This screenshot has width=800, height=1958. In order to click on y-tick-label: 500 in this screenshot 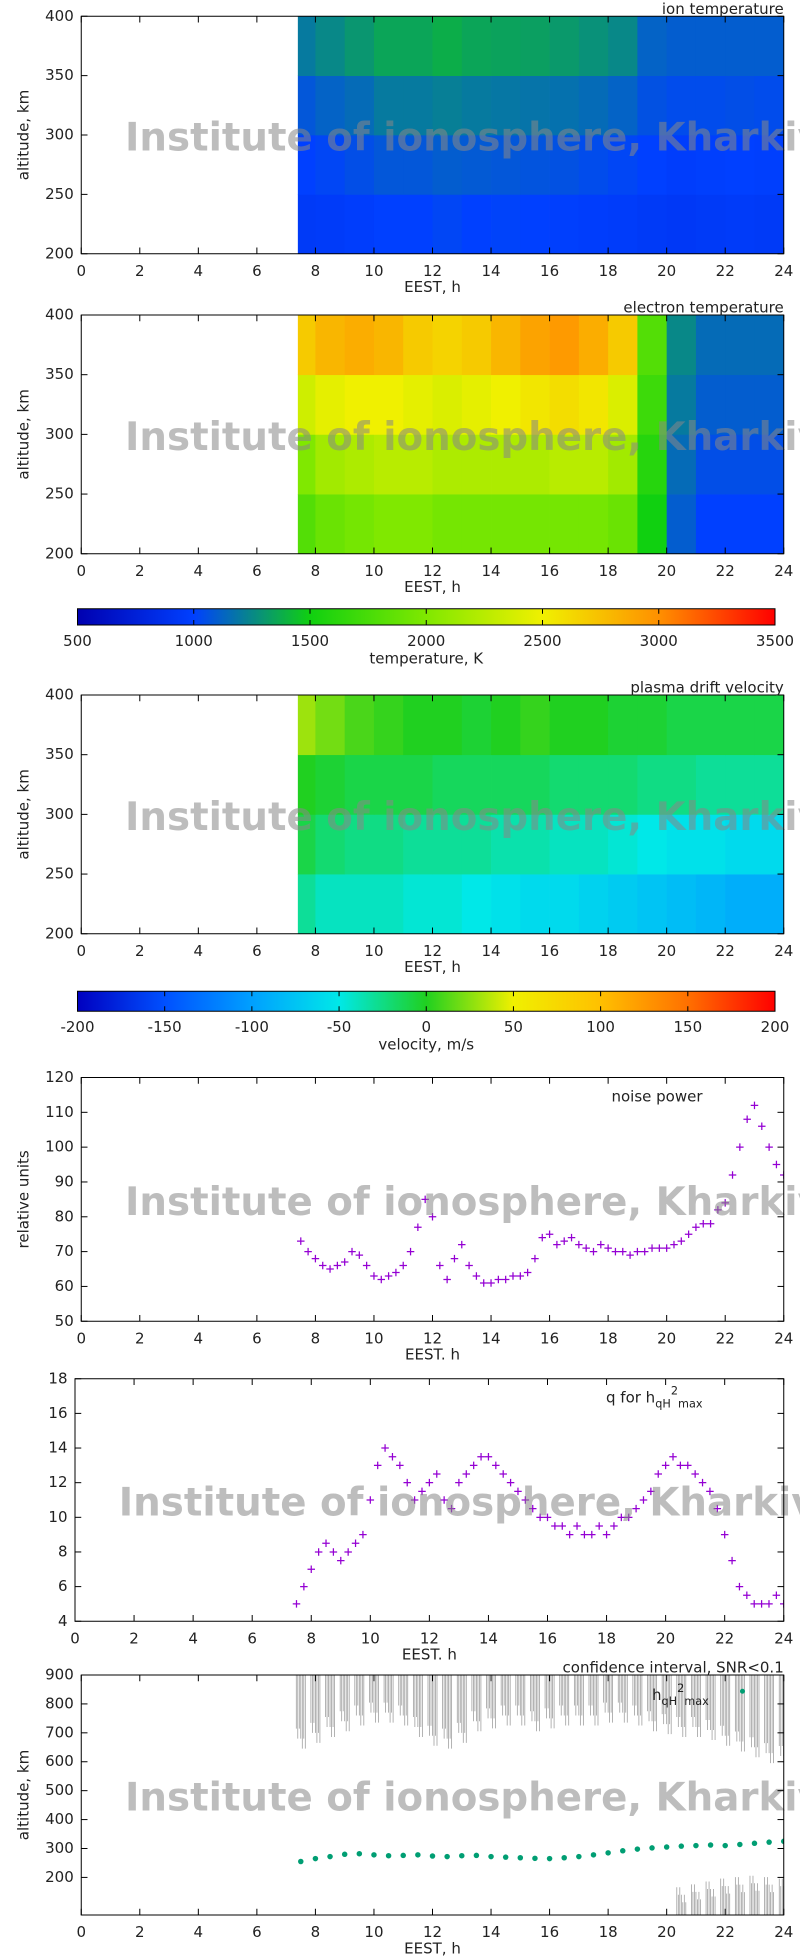, I will do `click(59, 1790)`.